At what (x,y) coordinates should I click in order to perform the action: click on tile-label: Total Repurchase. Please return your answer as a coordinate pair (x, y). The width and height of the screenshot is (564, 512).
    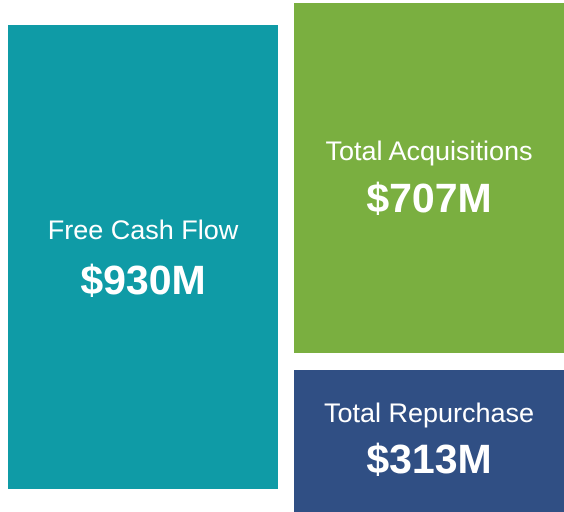
    Looking at the image, I should click on (429, 413).